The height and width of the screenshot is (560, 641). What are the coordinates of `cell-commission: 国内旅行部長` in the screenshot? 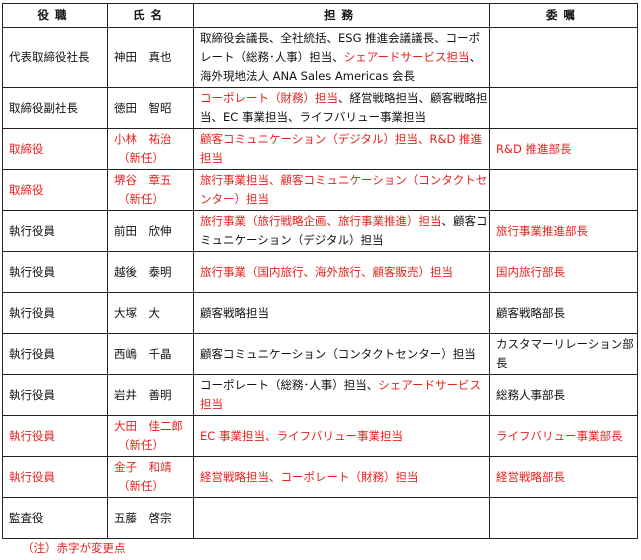 It's located at (563, 272).